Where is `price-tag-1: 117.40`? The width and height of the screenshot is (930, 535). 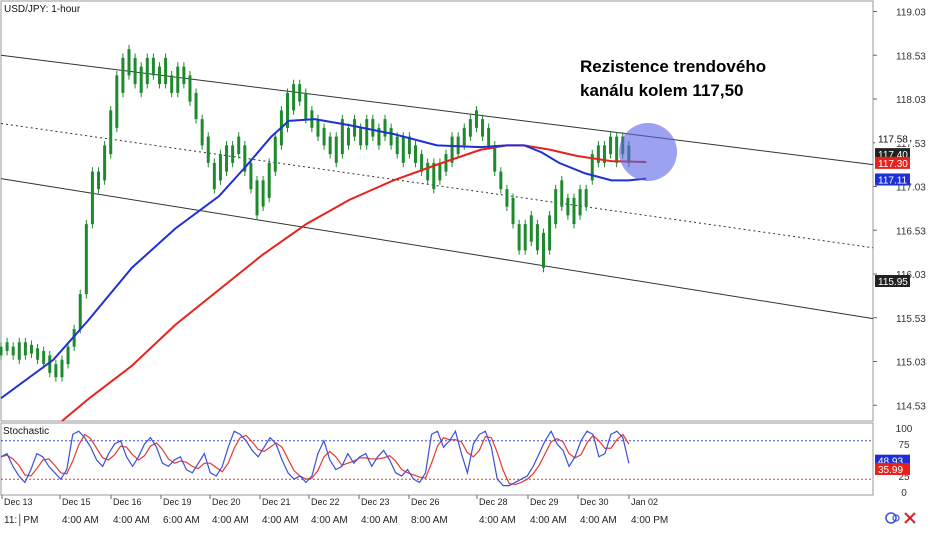 price-tag-1: 117.40 is located at coordinates (893, 155).